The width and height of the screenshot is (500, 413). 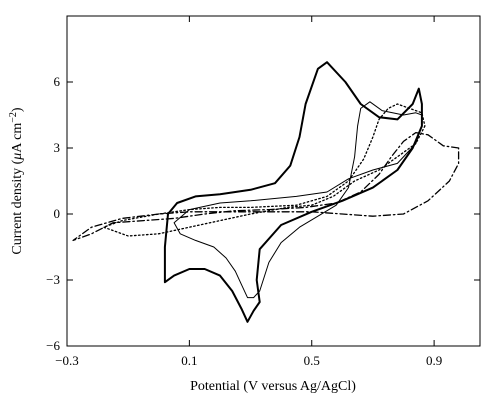 What do you see at coordinates (273, 386) in the screenshot?
I see `x-axis-label: Potential (V versus Ag/AgCl)` at bounding box center [273, 386].